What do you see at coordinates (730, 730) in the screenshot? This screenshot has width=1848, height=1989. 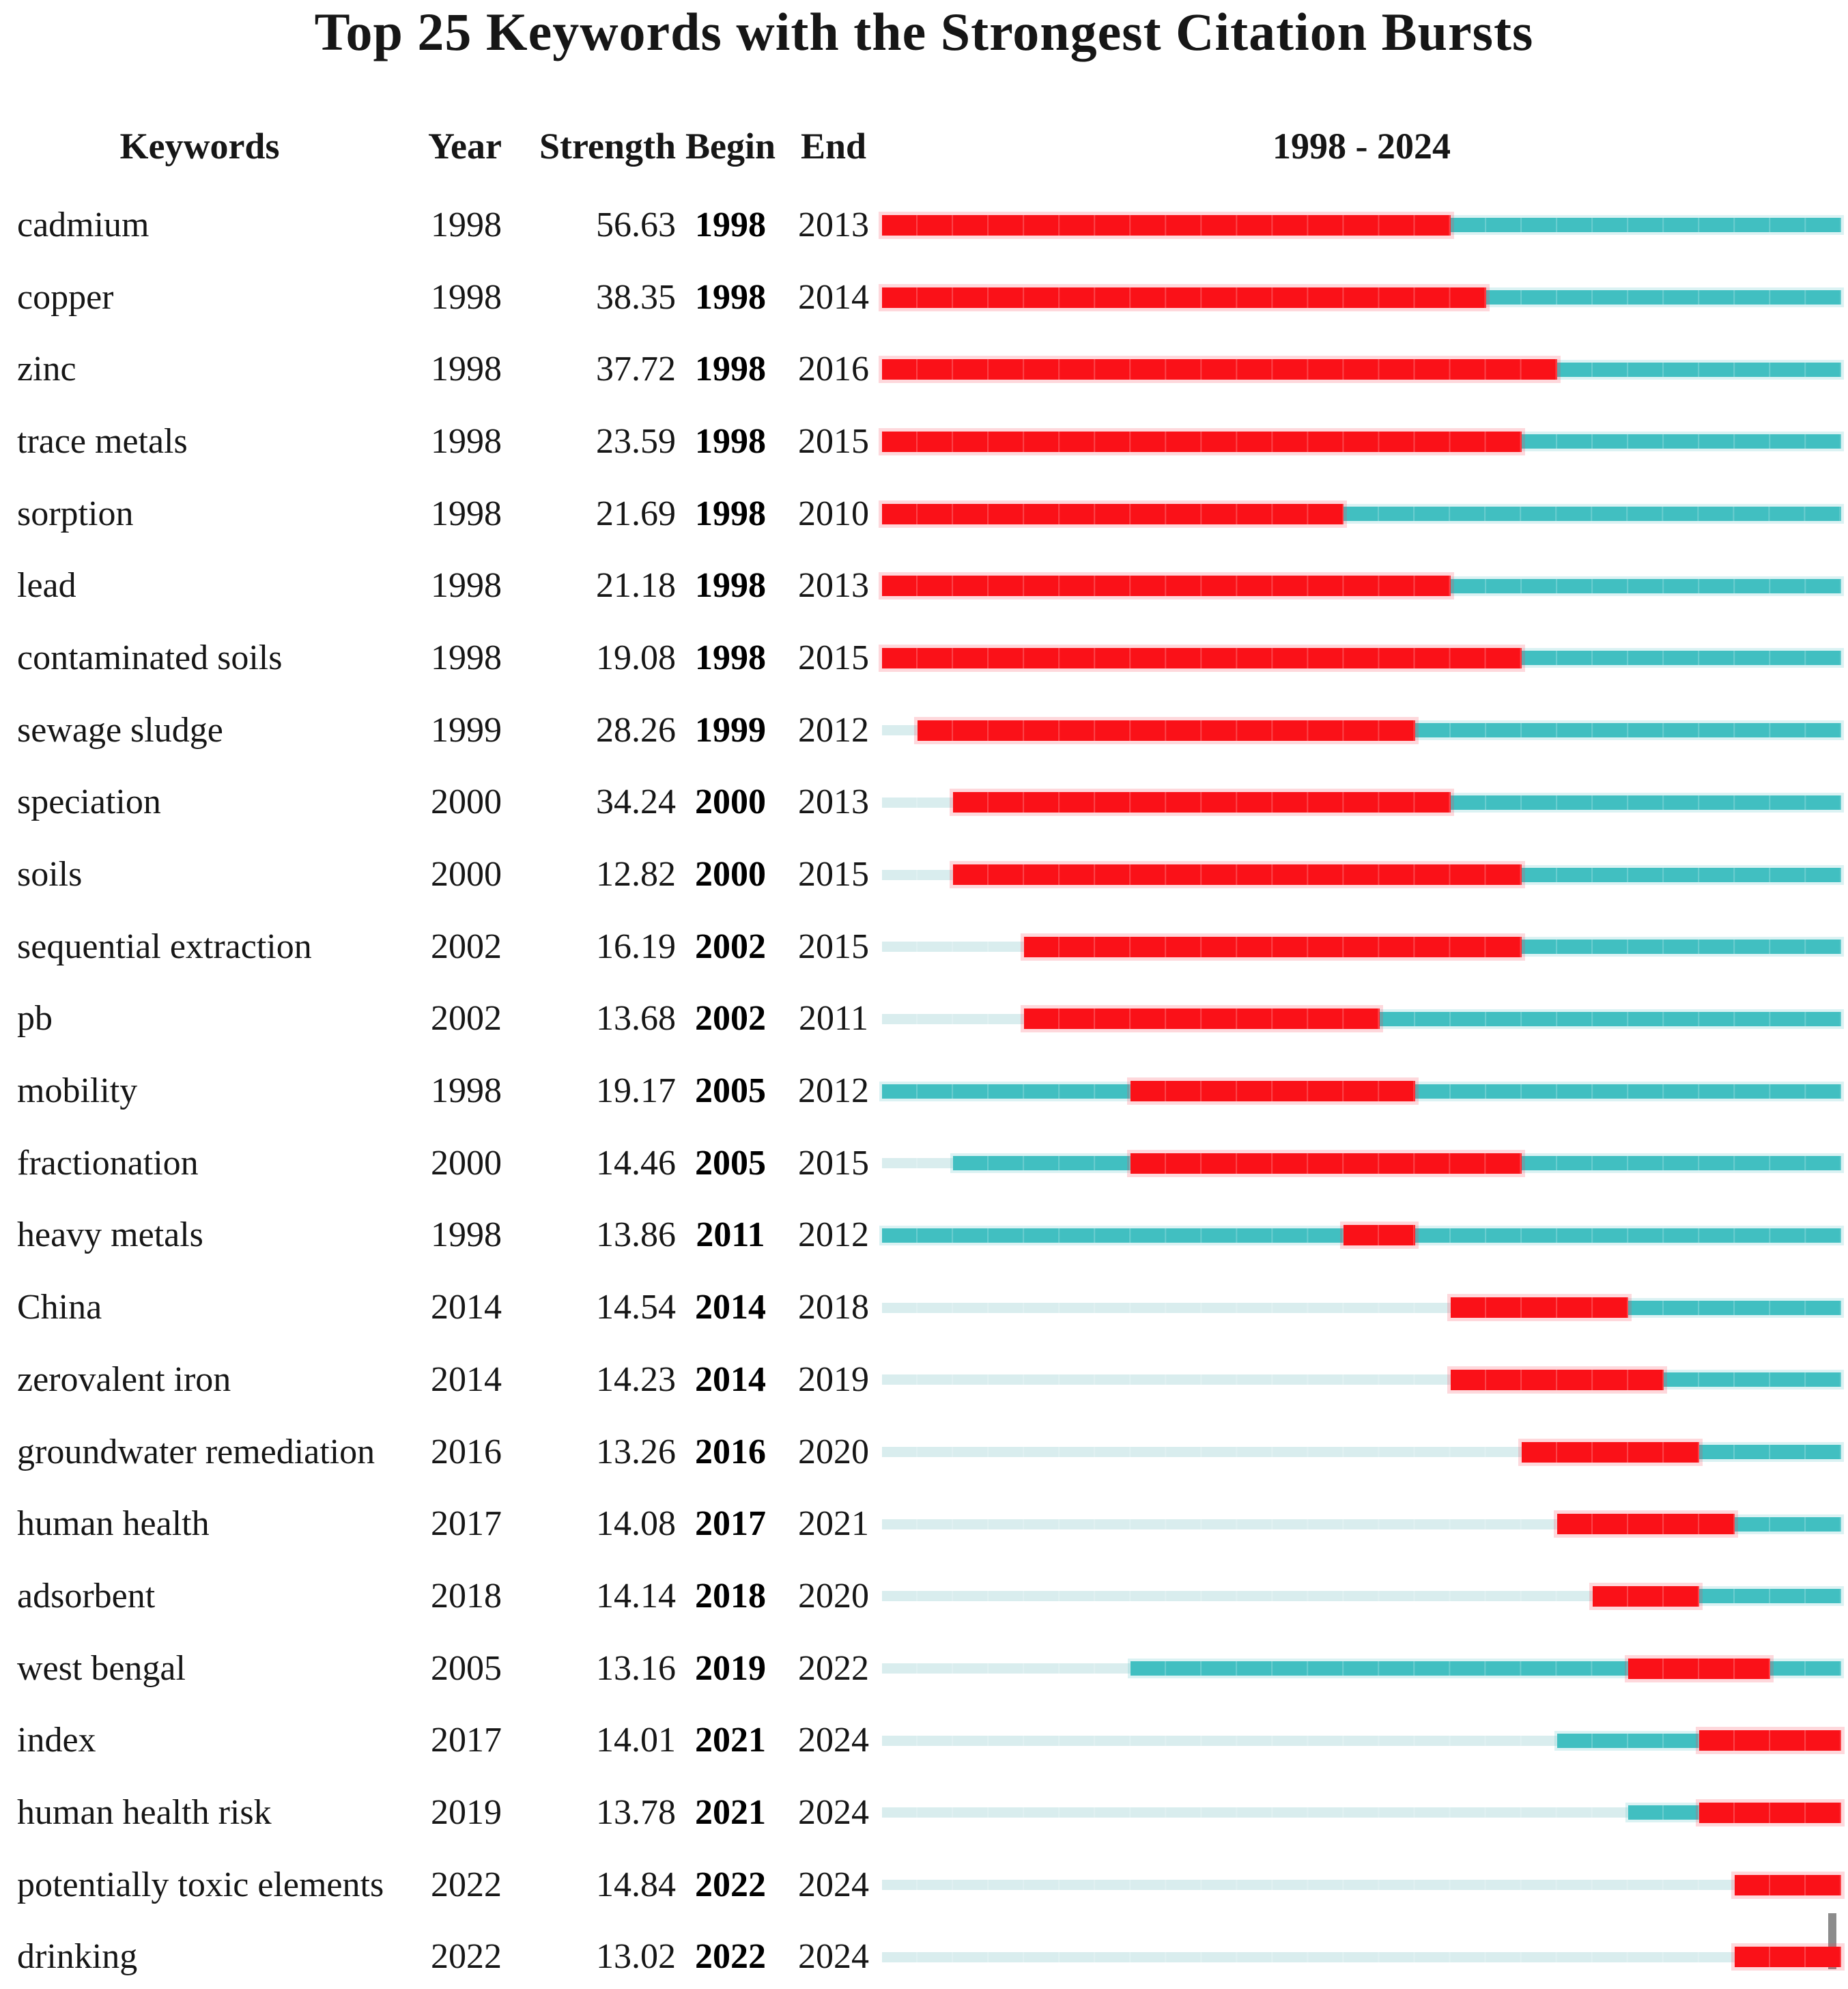 I see `begin-cell: 1999` at bounding box center [730, 730].